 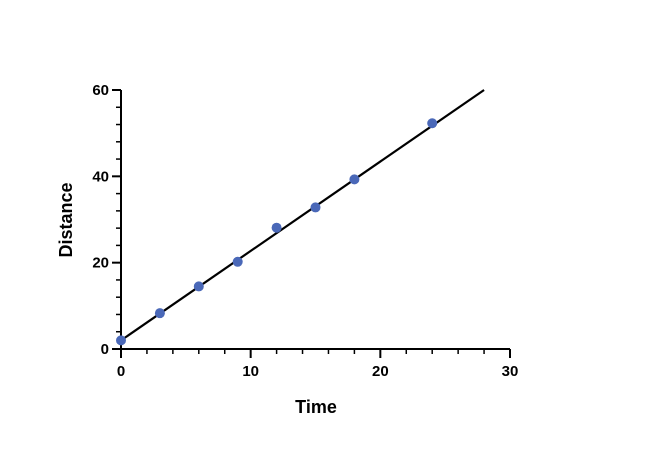 I want to click on x-axis-title: Time, so click(x=316, y=407).